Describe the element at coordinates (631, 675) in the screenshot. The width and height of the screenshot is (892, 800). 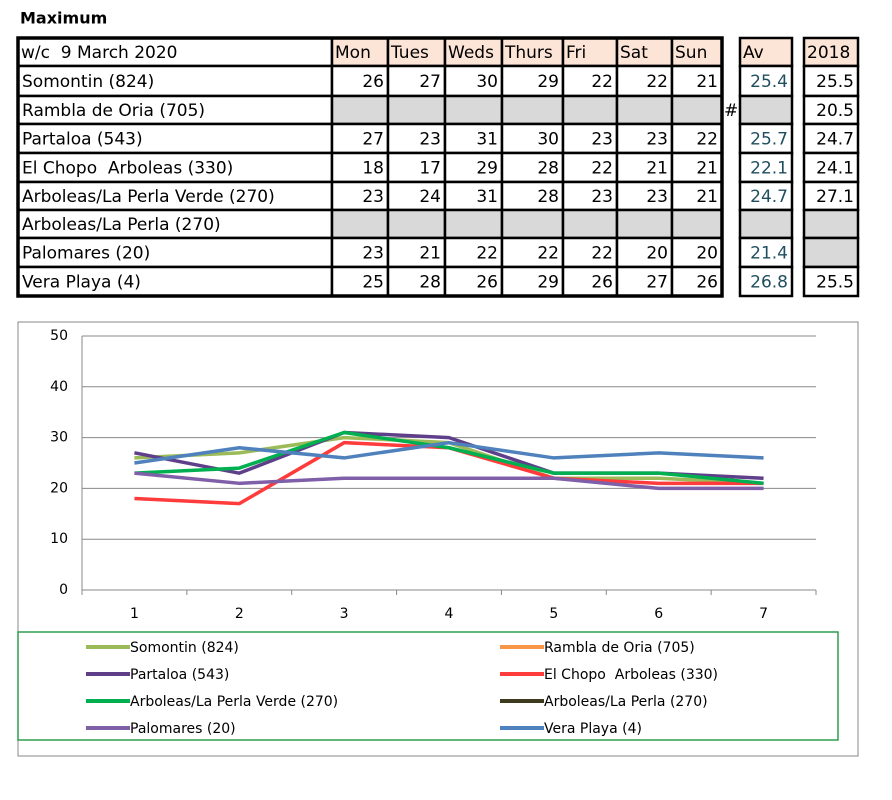
I see `legend-label: El Chopo Arboleas (330)` at that location.